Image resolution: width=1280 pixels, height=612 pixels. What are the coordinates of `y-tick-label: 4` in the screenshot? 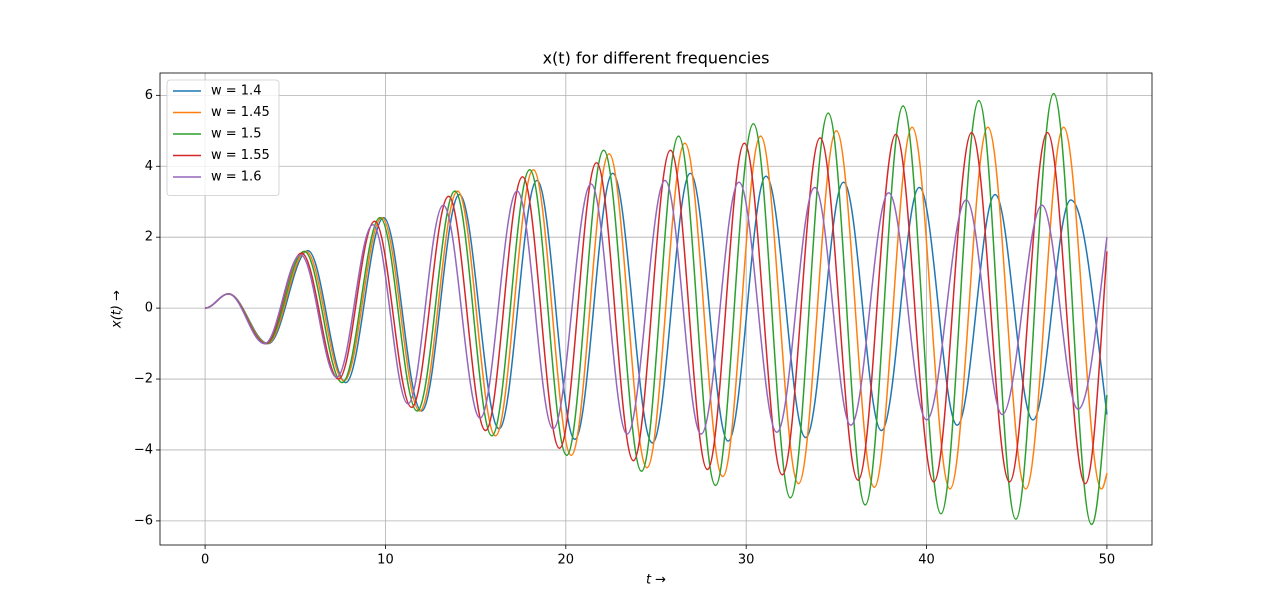 It's located at (149, 166).